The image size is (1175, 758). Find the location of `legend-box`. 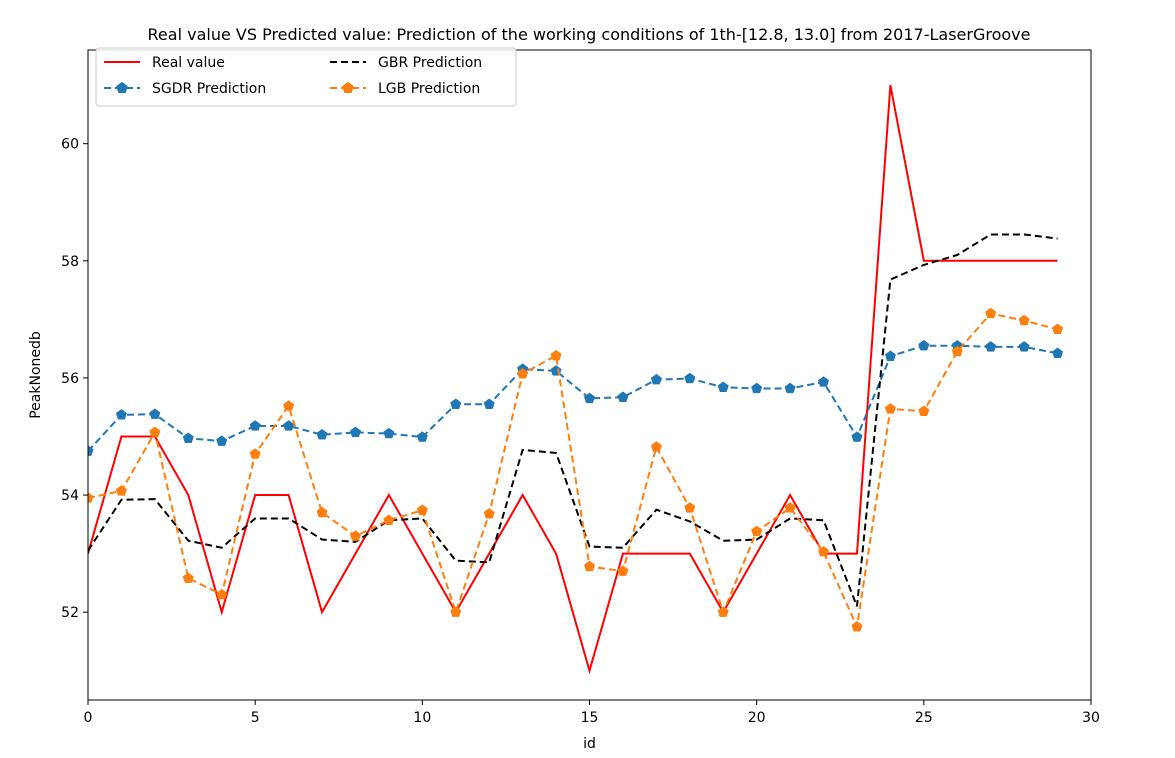

legend-box is located at coordinates (306, 77).